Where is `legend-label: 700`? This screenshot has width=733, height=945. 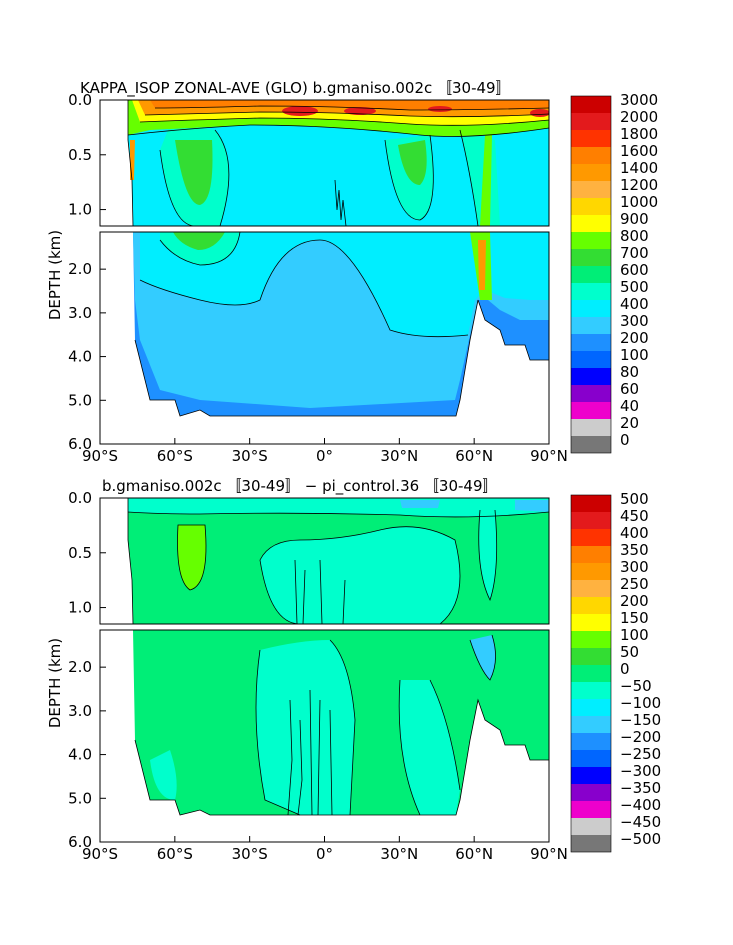
legend-label: 700 is located at coordinates (634, 253).